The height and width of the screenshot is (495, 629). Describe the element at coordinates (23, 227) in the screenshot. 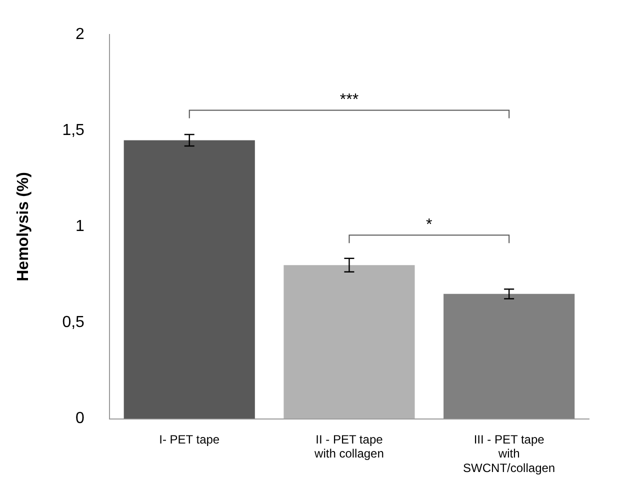

I see `y-axis-title: Hemolysis (%)` at that location.